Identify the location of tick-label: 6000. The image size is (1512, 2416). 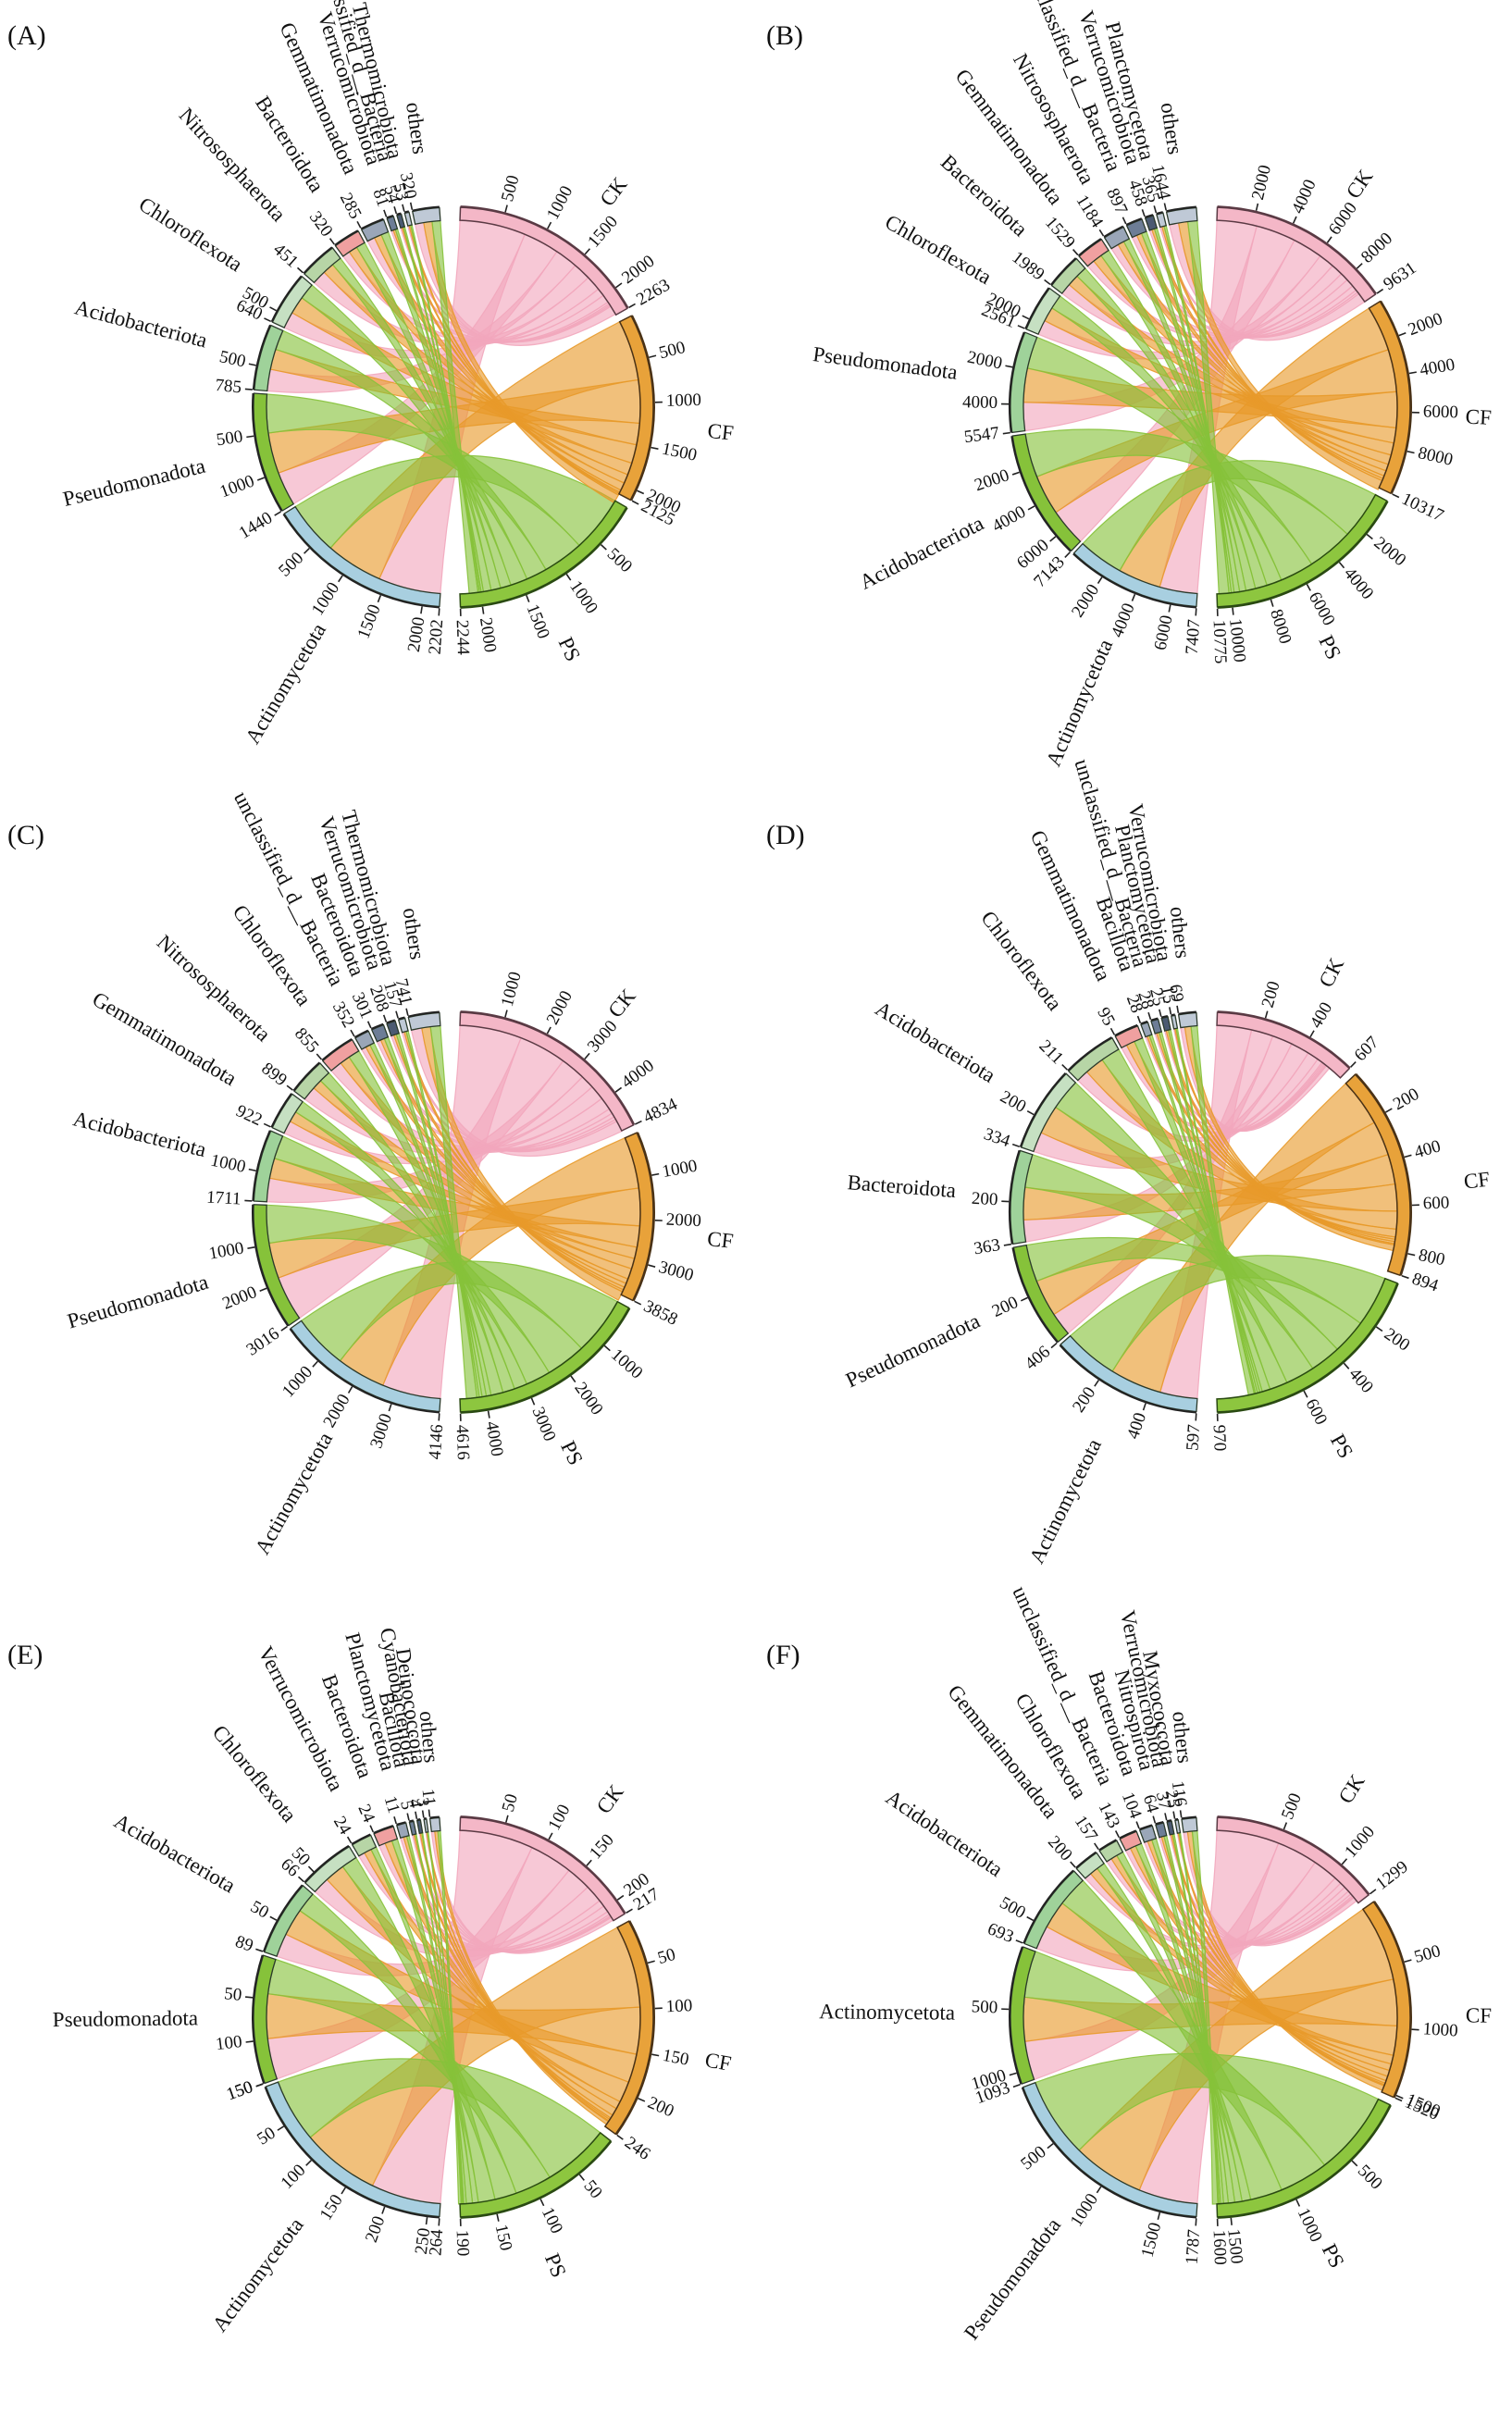
(1322, 608).